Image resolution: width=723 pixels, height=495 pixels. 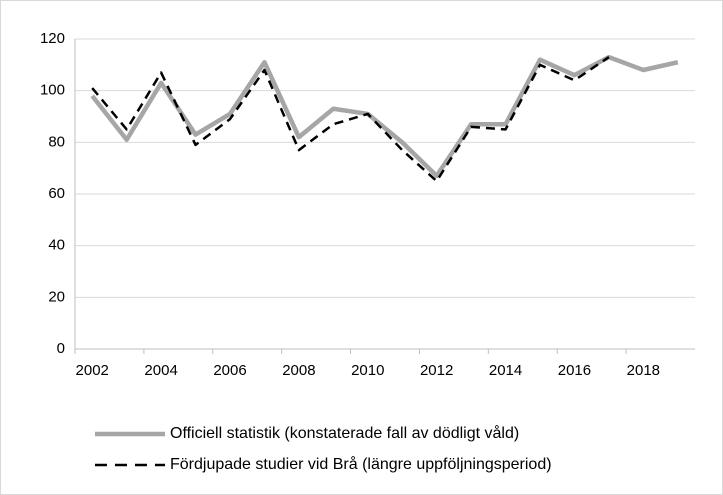 What do you see at coordinates (92, 370) in the screenshot?
I see `x-tick-label: 2002` at bounding box center [92, 370].